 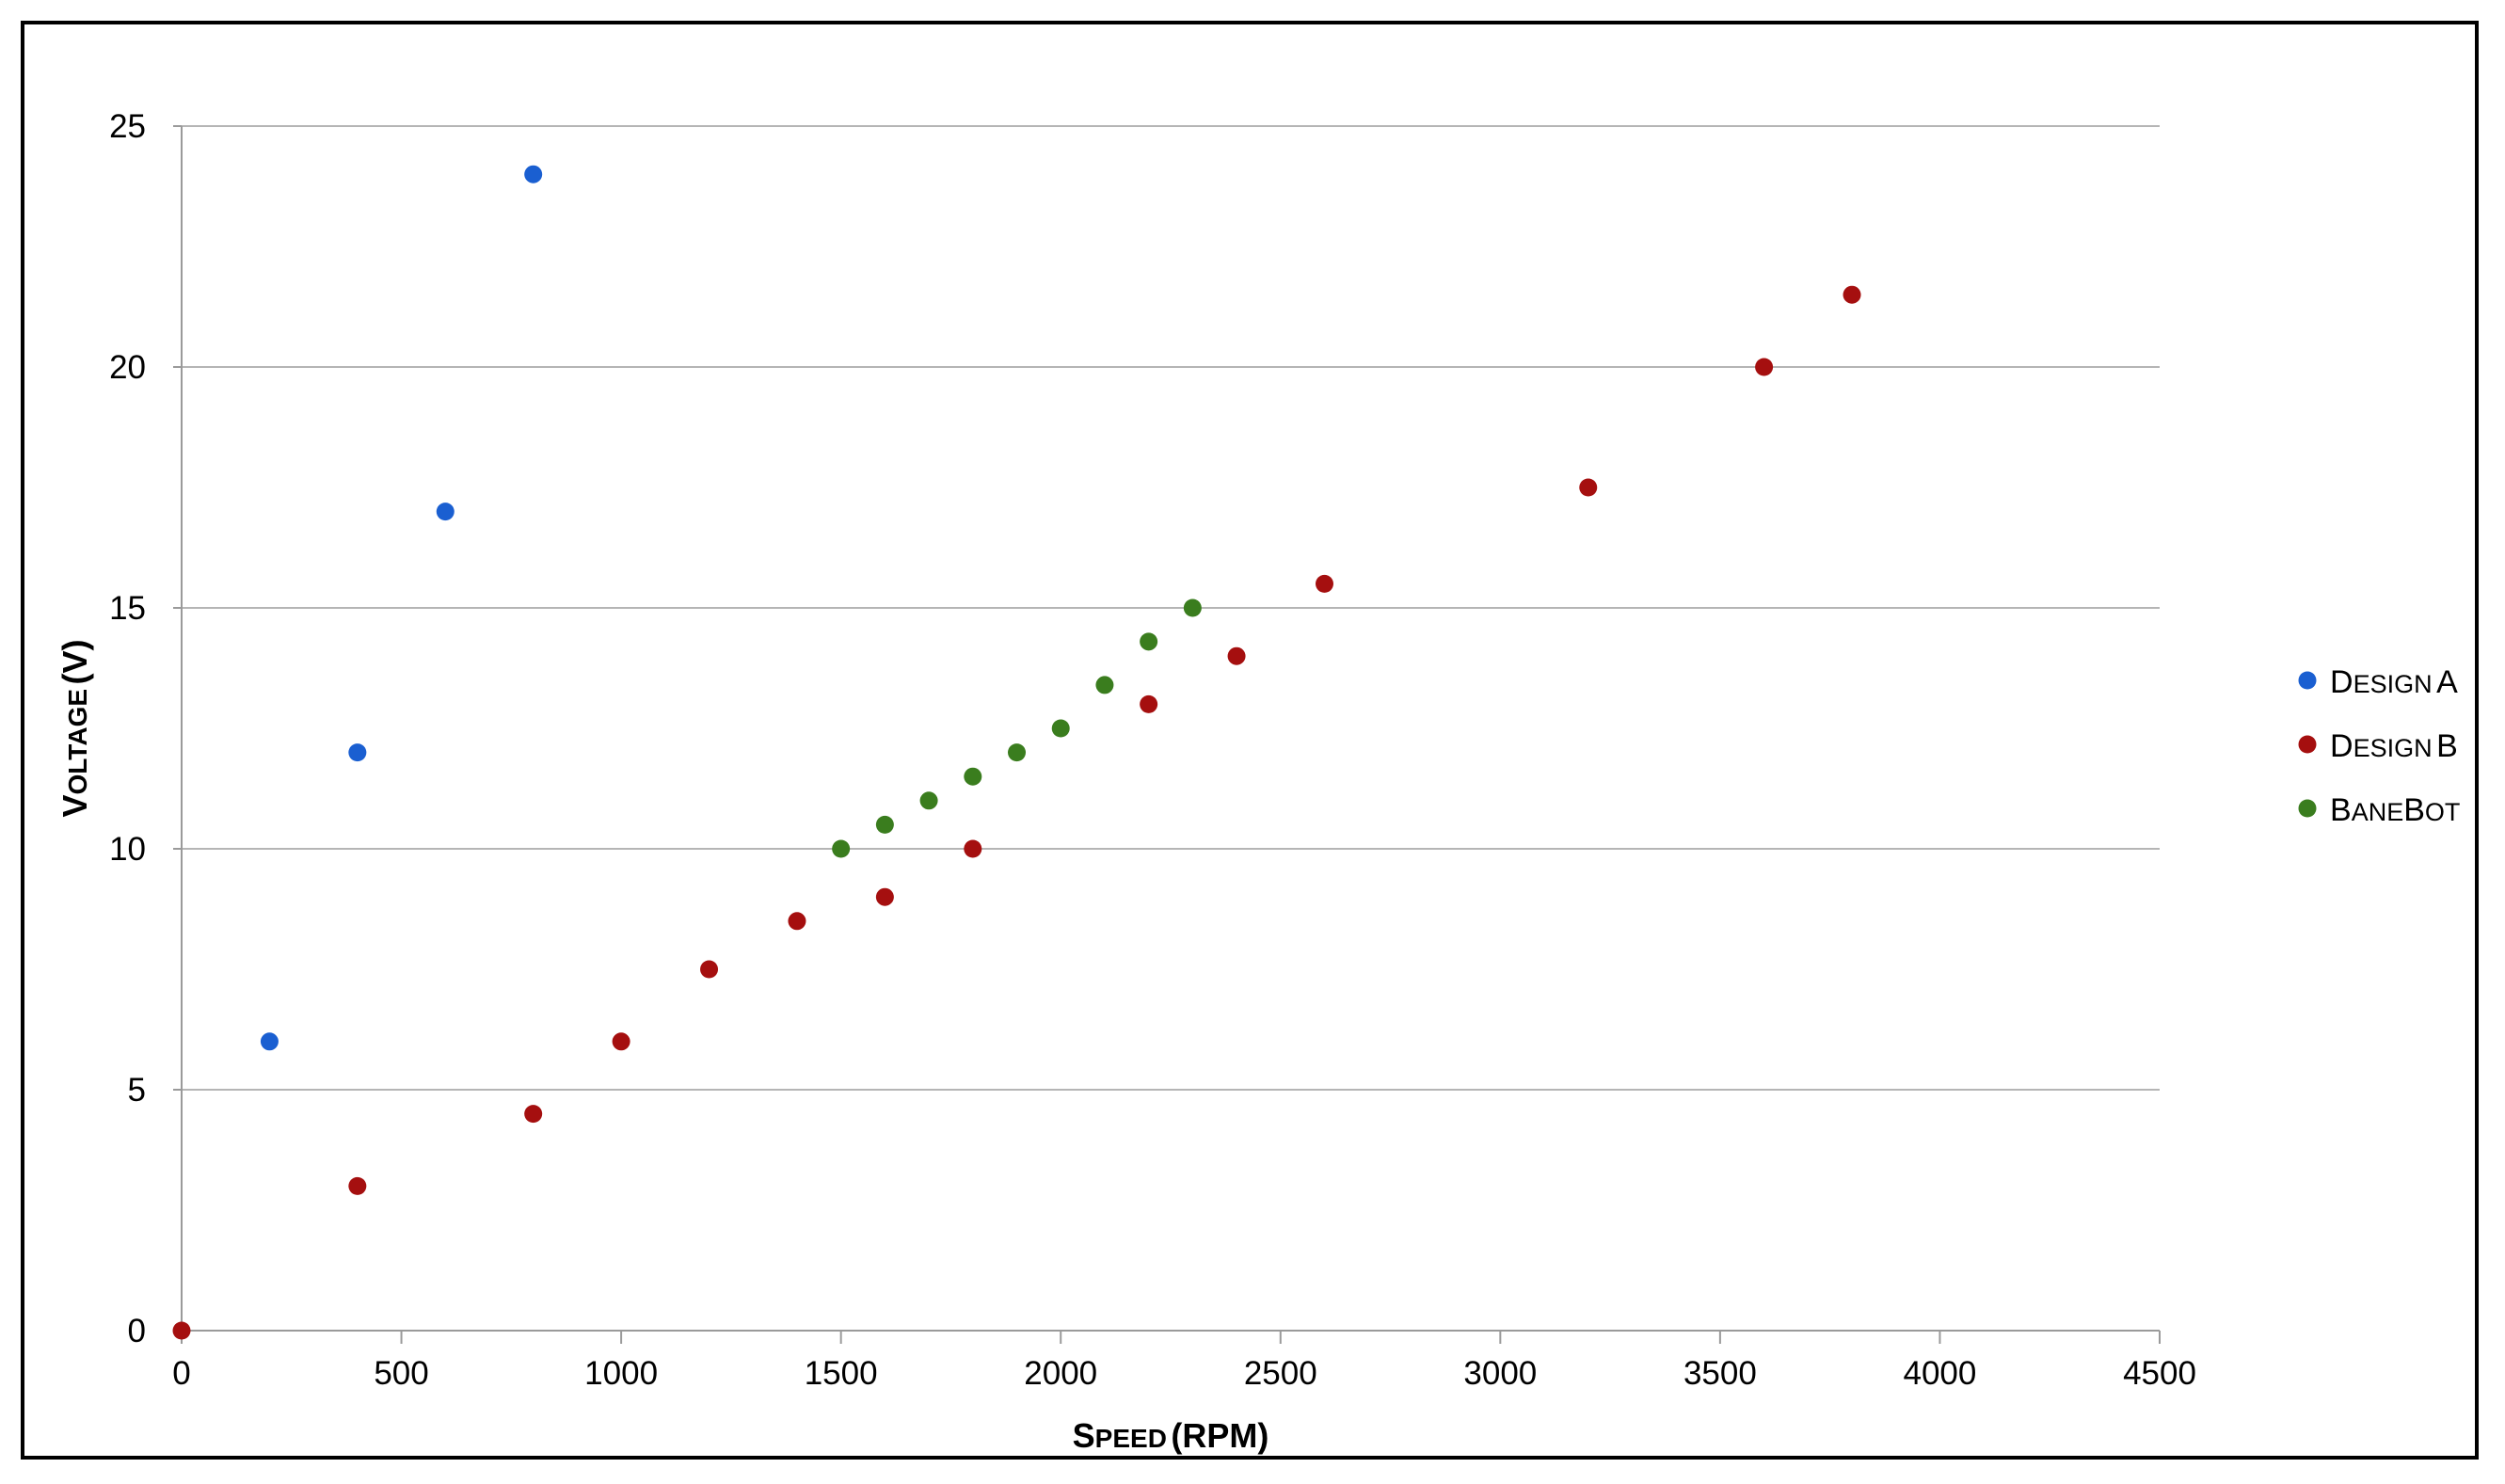 What do you see at coordinates (1060, 1373) in the screenshot?
I see `x-tick-label: 2000` at bounding box center [1060, 1373].